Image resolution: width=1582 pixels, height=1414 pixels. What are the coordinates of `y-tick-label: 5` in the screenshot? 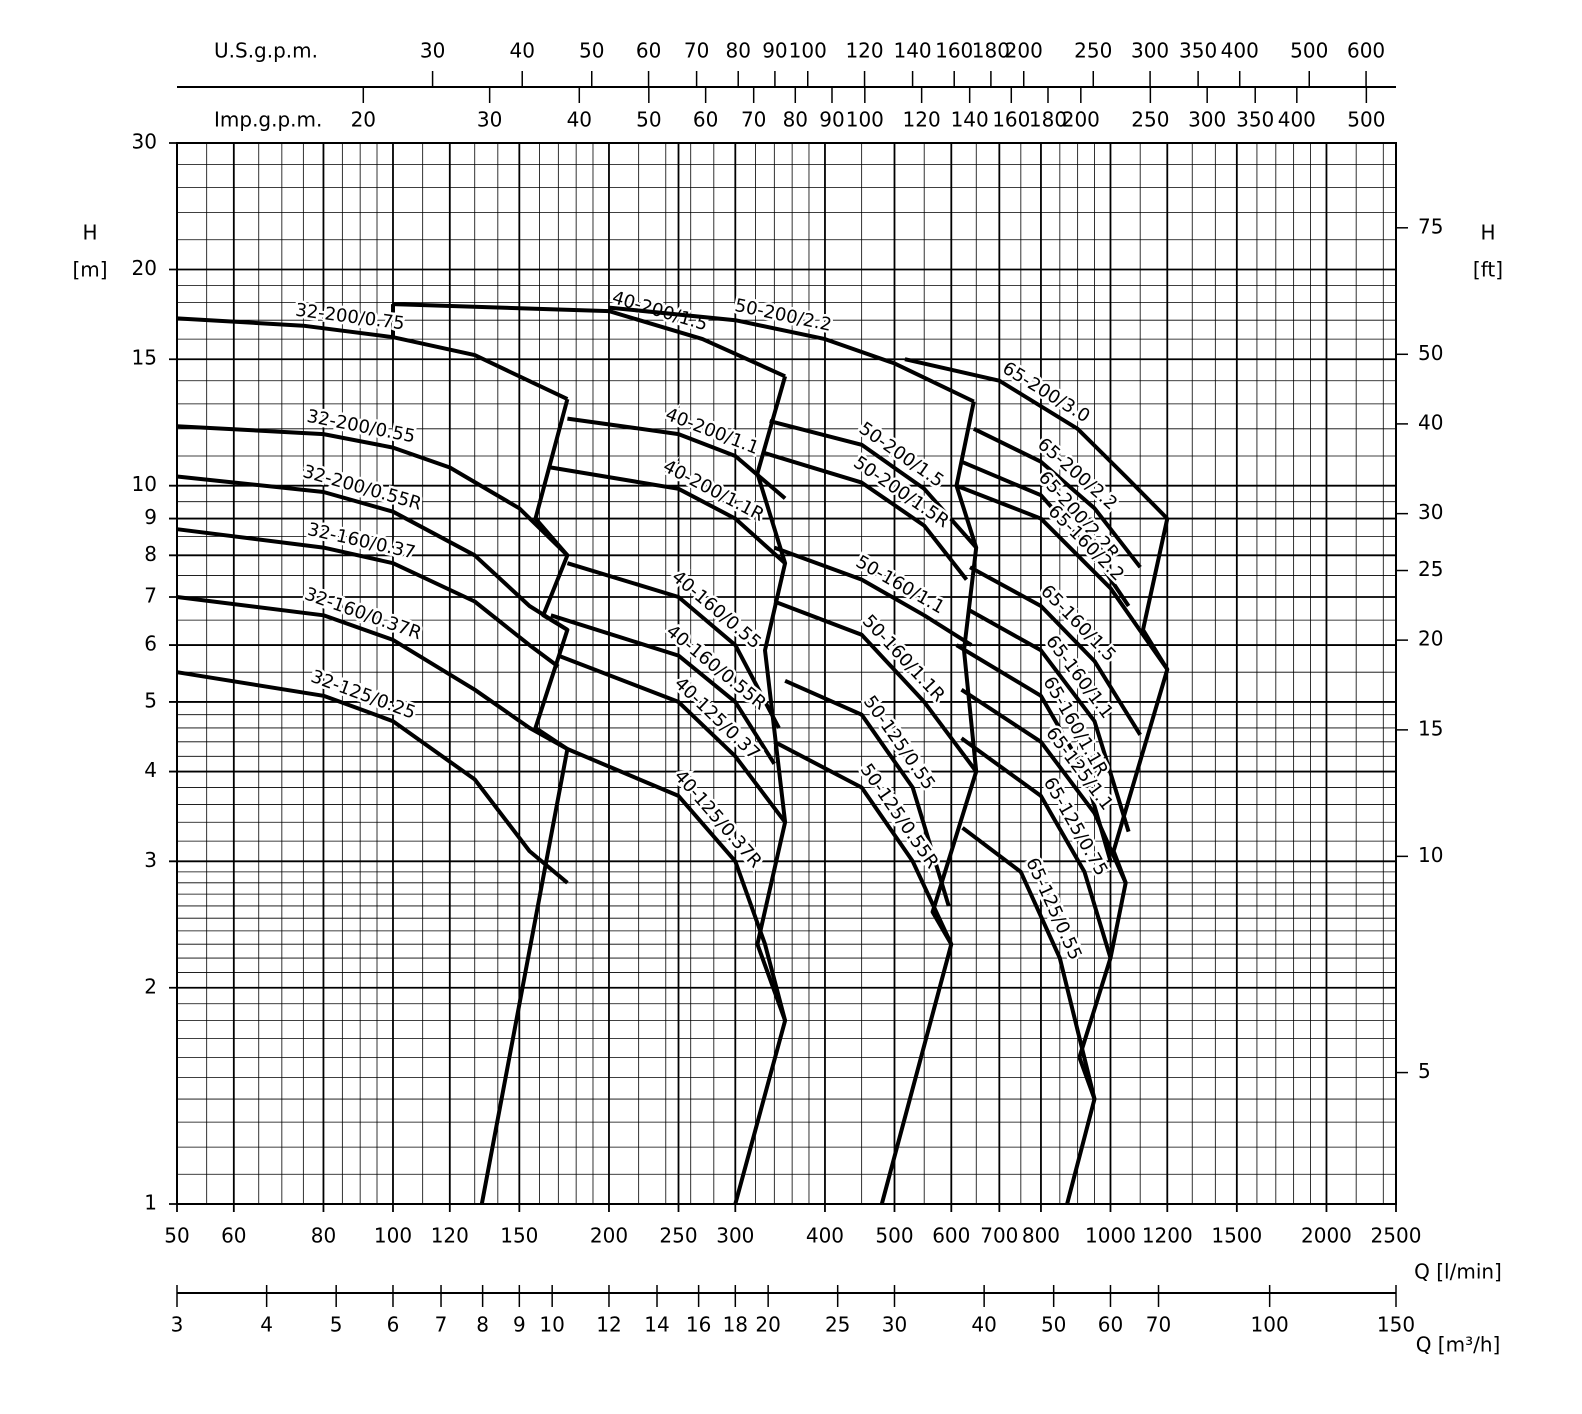 It's located at (150, 700).